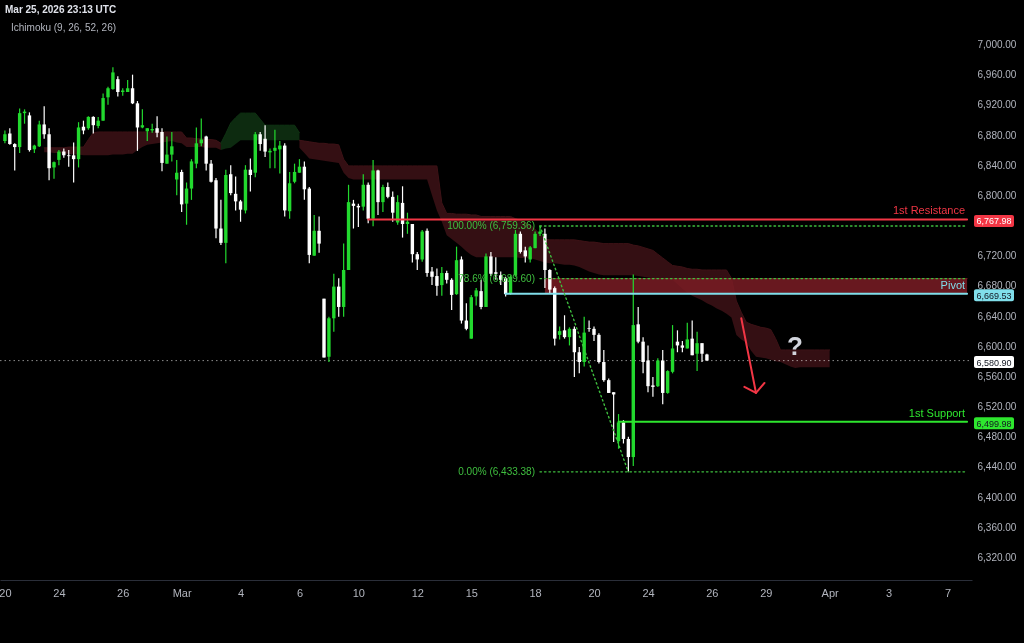  What do you see at coordinates (997, 407) in the screenshot?
I see `y-tick-label: 6,520.00` at bounding box center [997, 407].